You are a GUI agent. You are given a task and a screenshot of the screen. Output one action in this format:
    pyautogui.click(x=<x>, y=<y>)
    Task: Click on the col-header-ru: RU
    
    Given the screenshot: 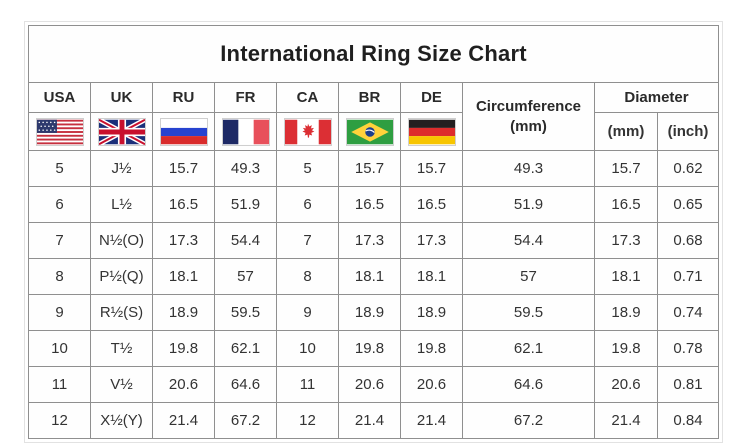 What is the action you would take?
    pyautogui.click(x=183, y=97)
    